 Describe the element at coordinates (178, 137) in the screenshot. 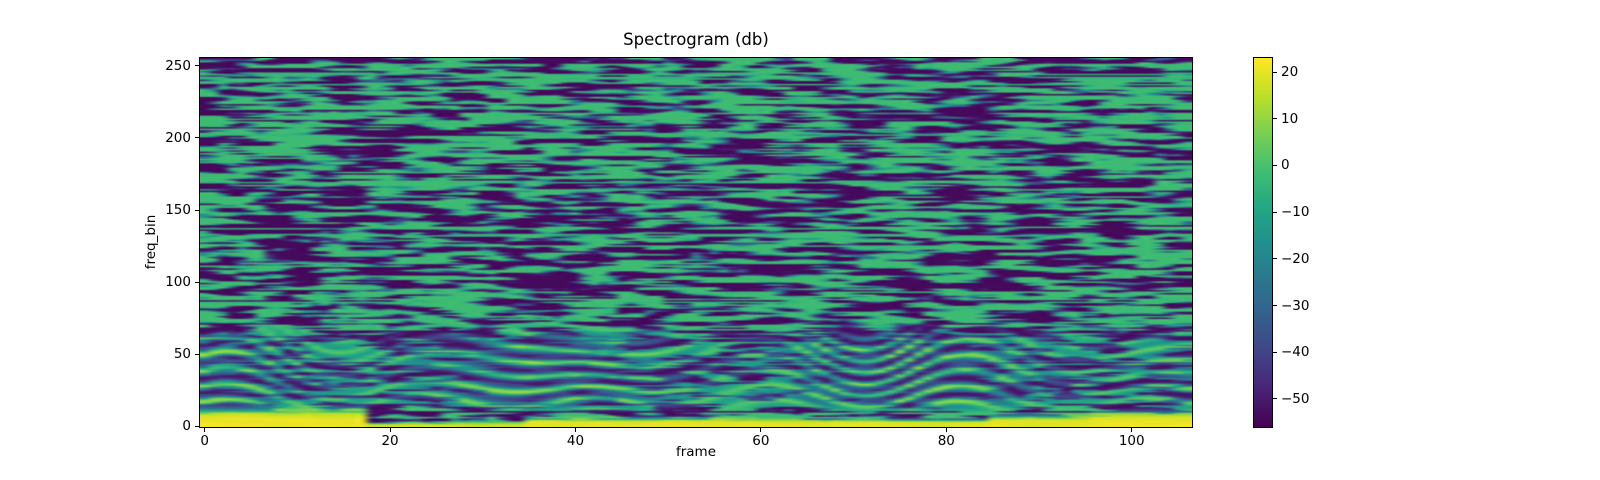

I see `y-tick-label: 200` at that location.